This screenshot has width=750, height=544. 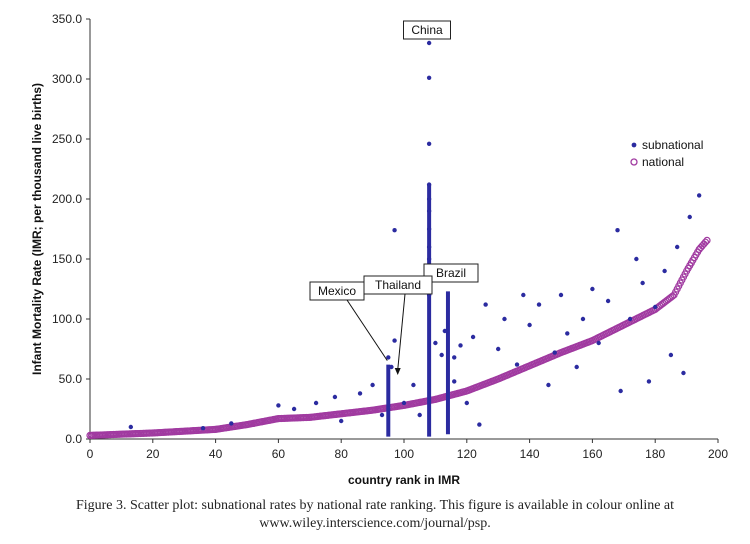 I want to click on y-tick-label: 200.0, so click(x=67, y=199).